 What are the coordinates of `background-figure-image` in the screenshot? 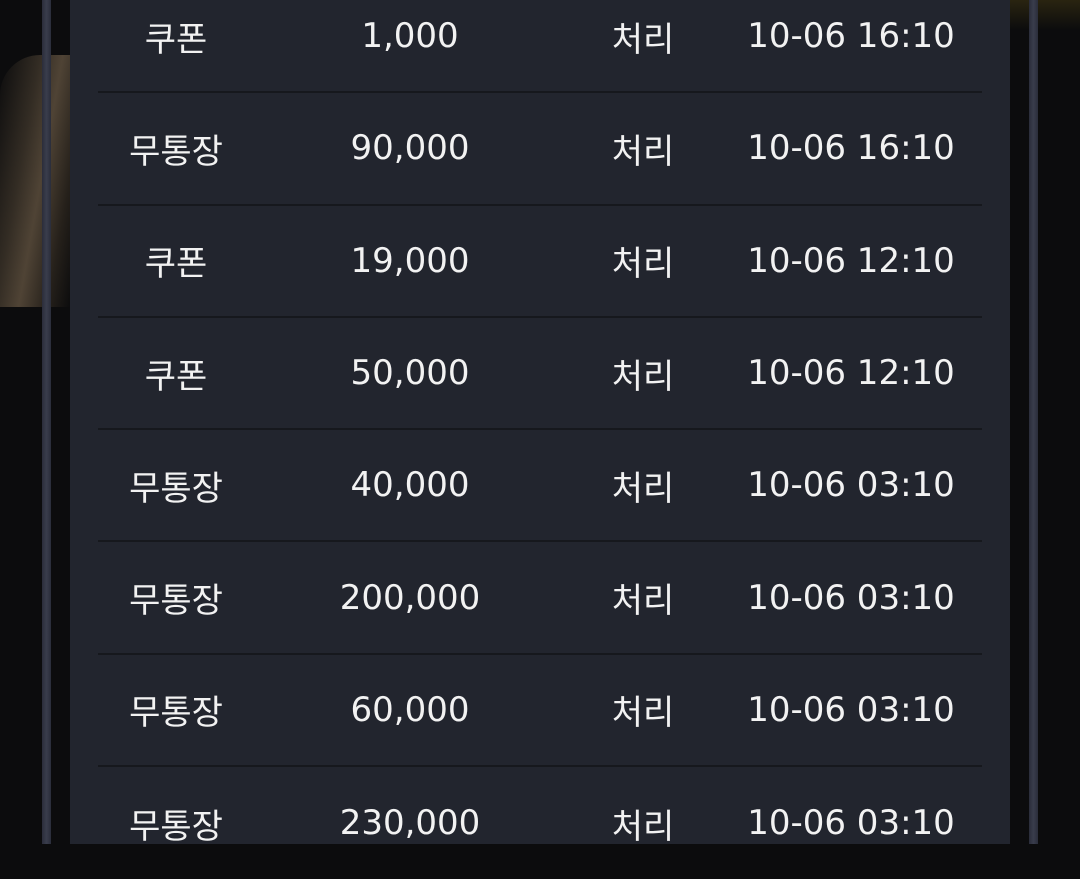 It's located at (35, 181).